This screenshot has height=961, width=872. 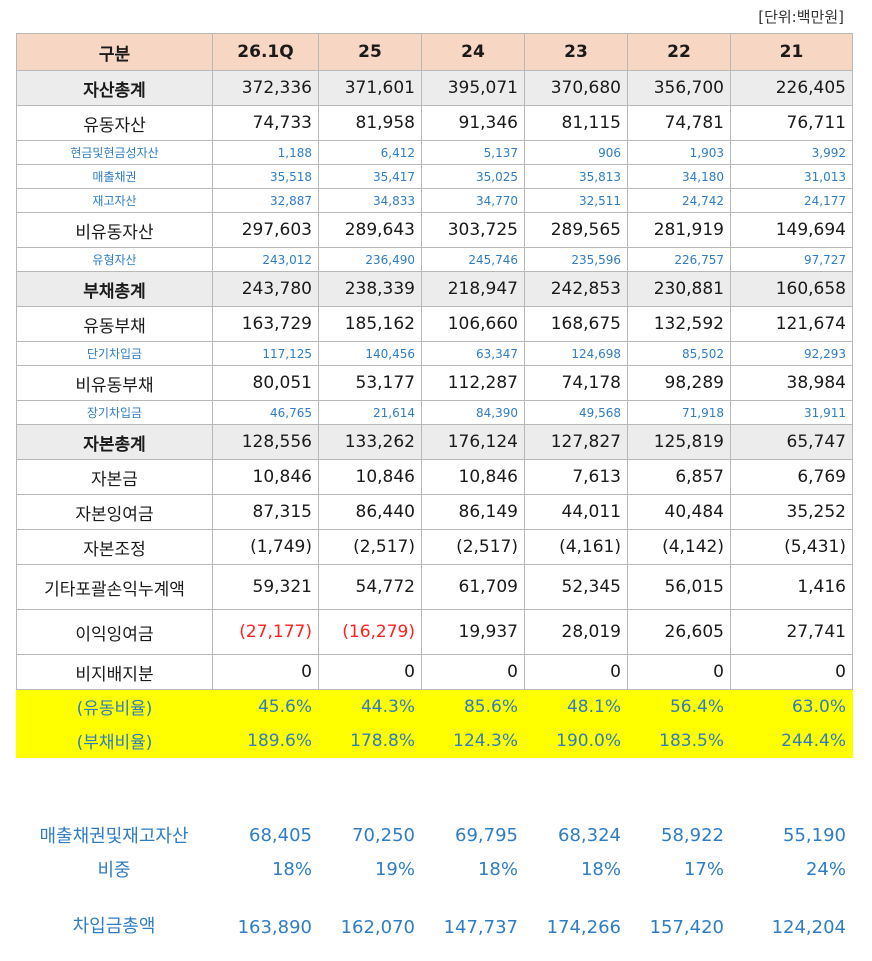 I want to click on cell-value: 906, so click(x=576, y=152).